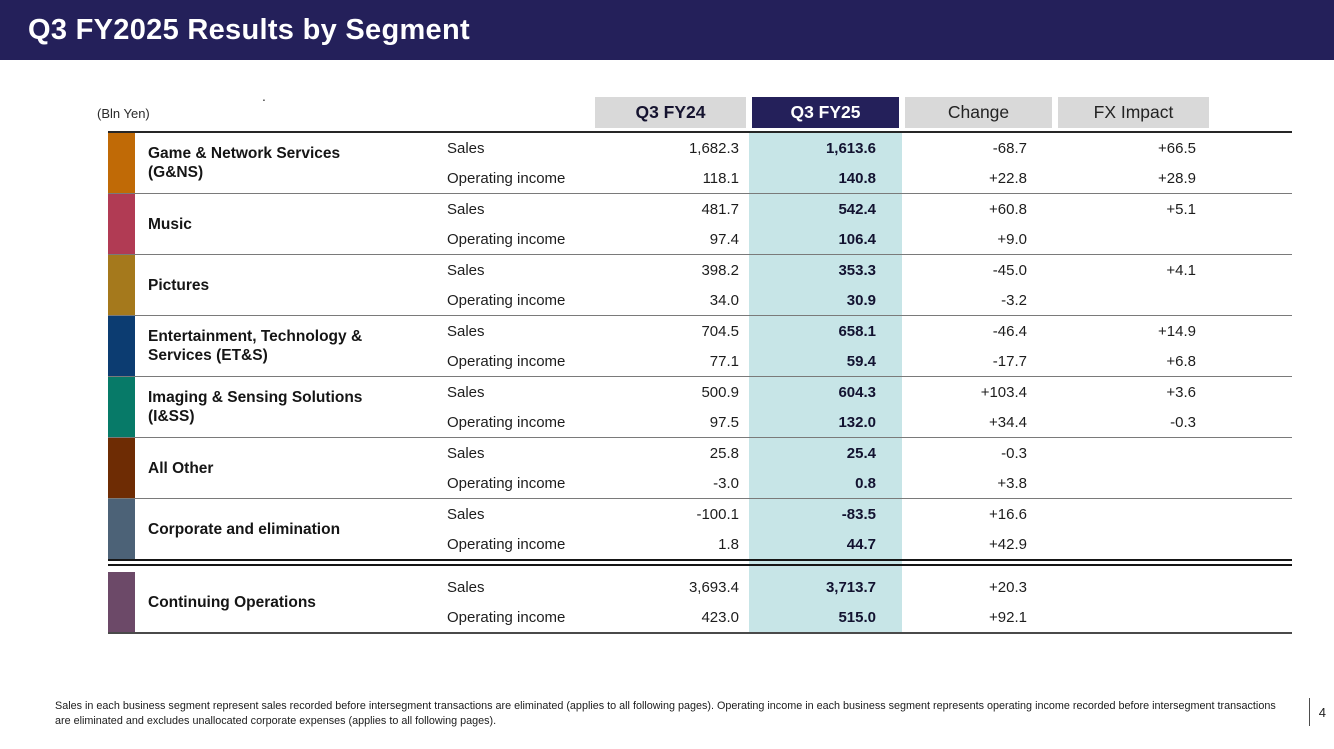 The width and height of the screenshot is (1334, 749). What do you see at coordinates (861, 300) in the screenshot?
I see `value-oi-q3fy25: 30.9` at bounding box center [861, 300].